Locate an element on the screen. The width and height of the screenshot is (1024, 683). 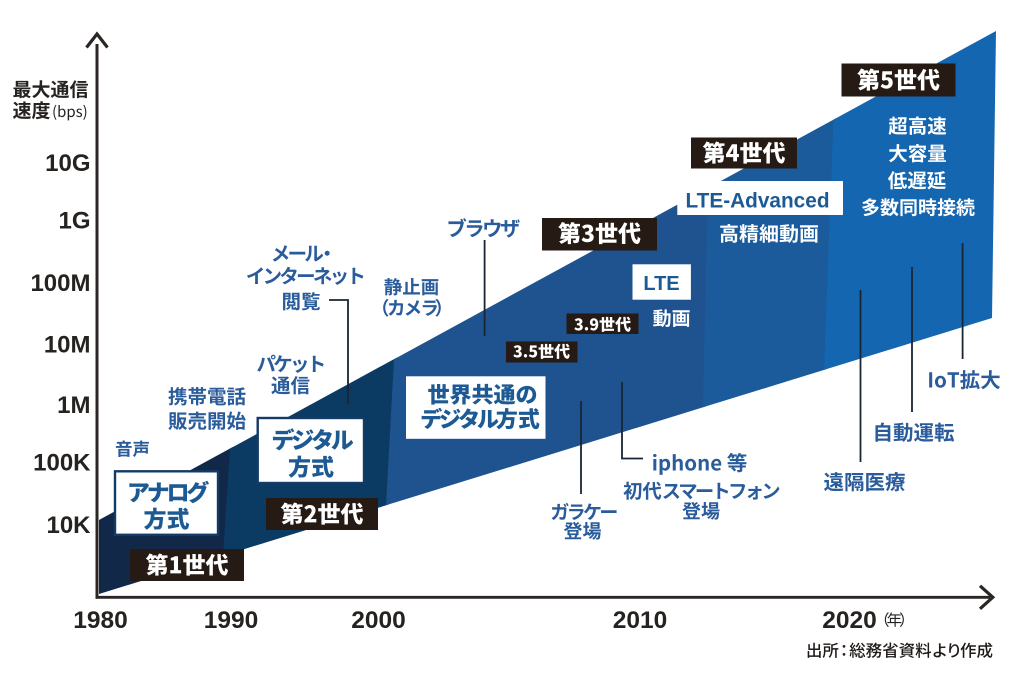
svg-text: 100M is located at coordinates (60, 283).